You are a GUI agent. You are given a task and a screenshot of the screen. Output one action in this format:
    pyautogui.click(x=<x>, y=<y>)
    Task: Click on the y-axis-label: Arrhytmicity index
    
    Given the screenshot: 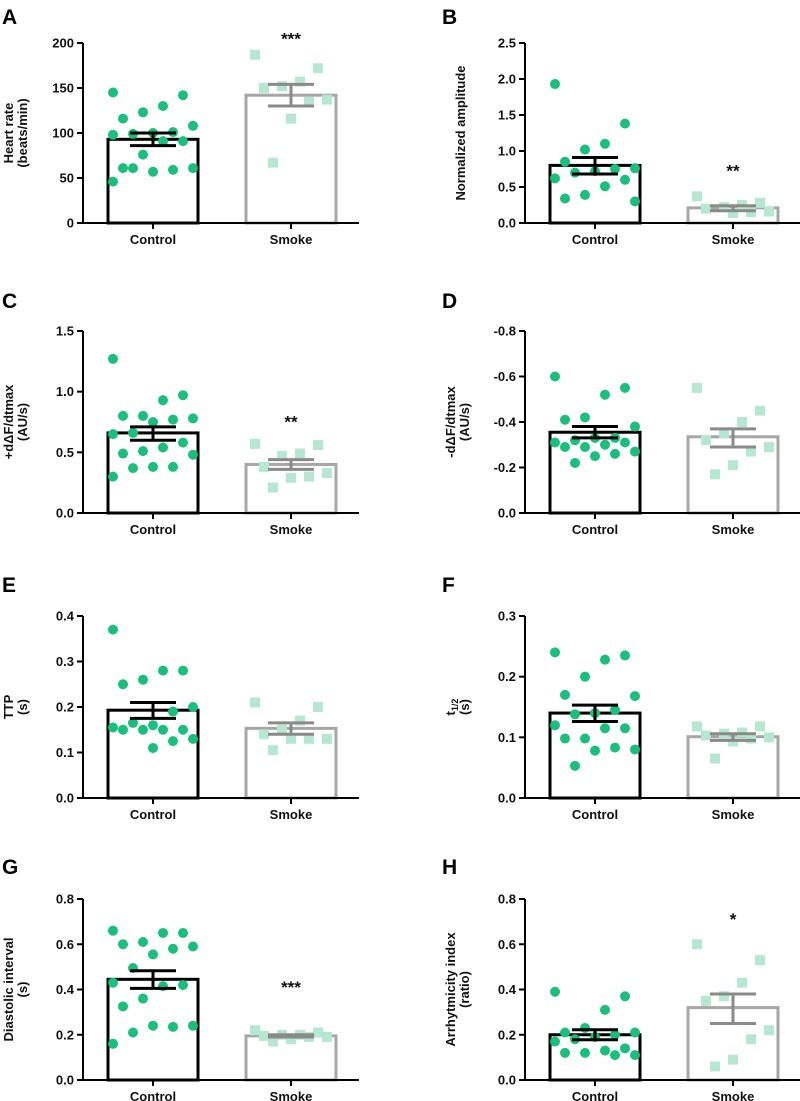 What is the action you would take?
    pyautogui.click(x=450, y=989)
    